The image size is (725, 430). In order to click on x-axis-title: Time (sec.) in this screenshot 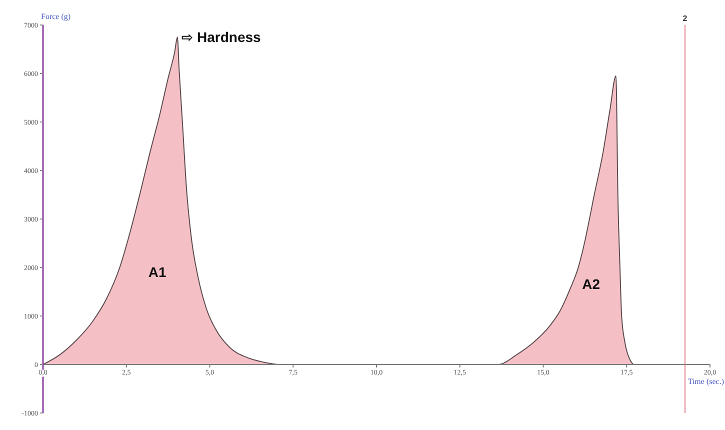, I will do `click(706, 381)`.